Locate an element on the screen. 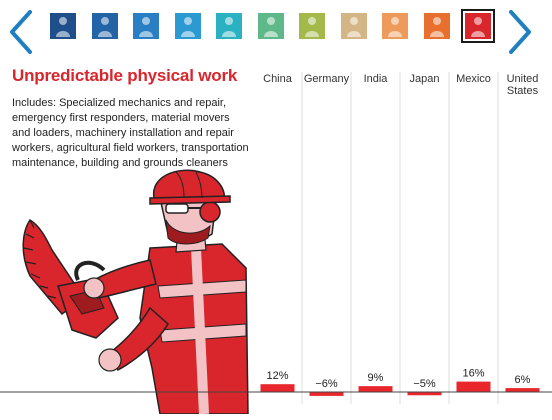  category-label: United States is located at coordinates (523, 85).